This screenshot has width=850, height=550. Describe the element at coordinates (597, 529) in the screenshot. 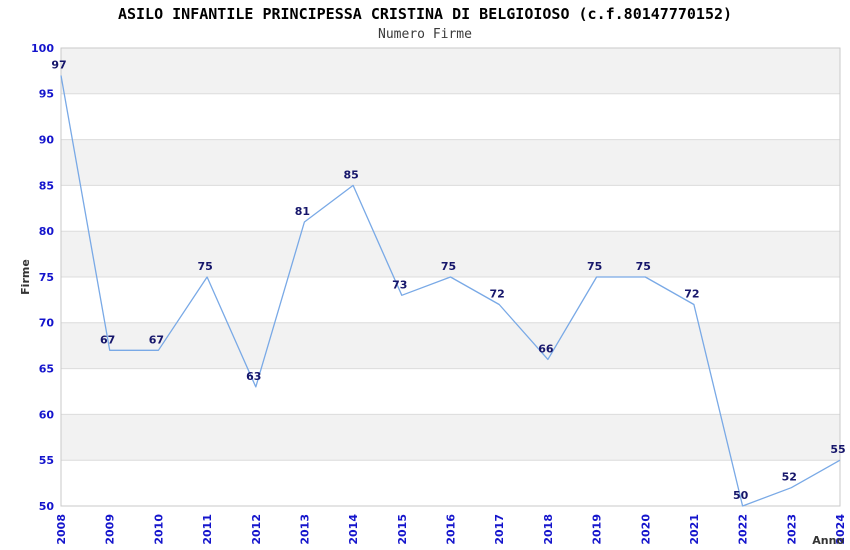

I see `x-tick-label: 2019` at that location.